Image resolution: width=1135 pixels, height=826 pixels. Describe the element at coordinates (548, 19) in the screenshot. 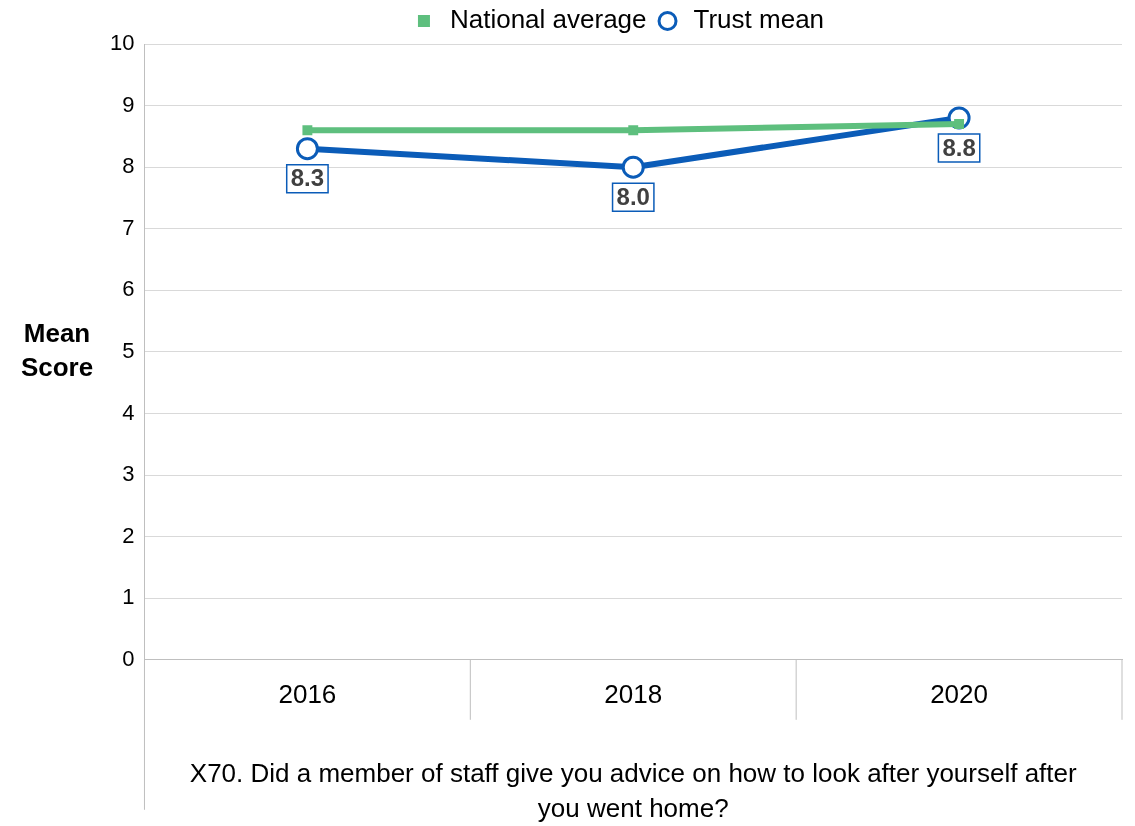

I see `legend-label: National average` at that location.